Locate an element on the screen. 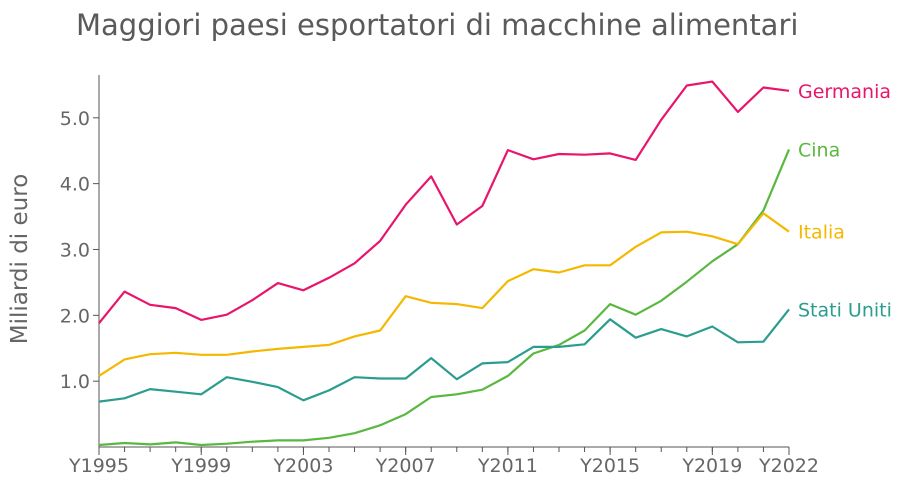 The width and height of the screenshot is (915, 496). x-tick-label: Y2007 is located at coordinates (405, 466).